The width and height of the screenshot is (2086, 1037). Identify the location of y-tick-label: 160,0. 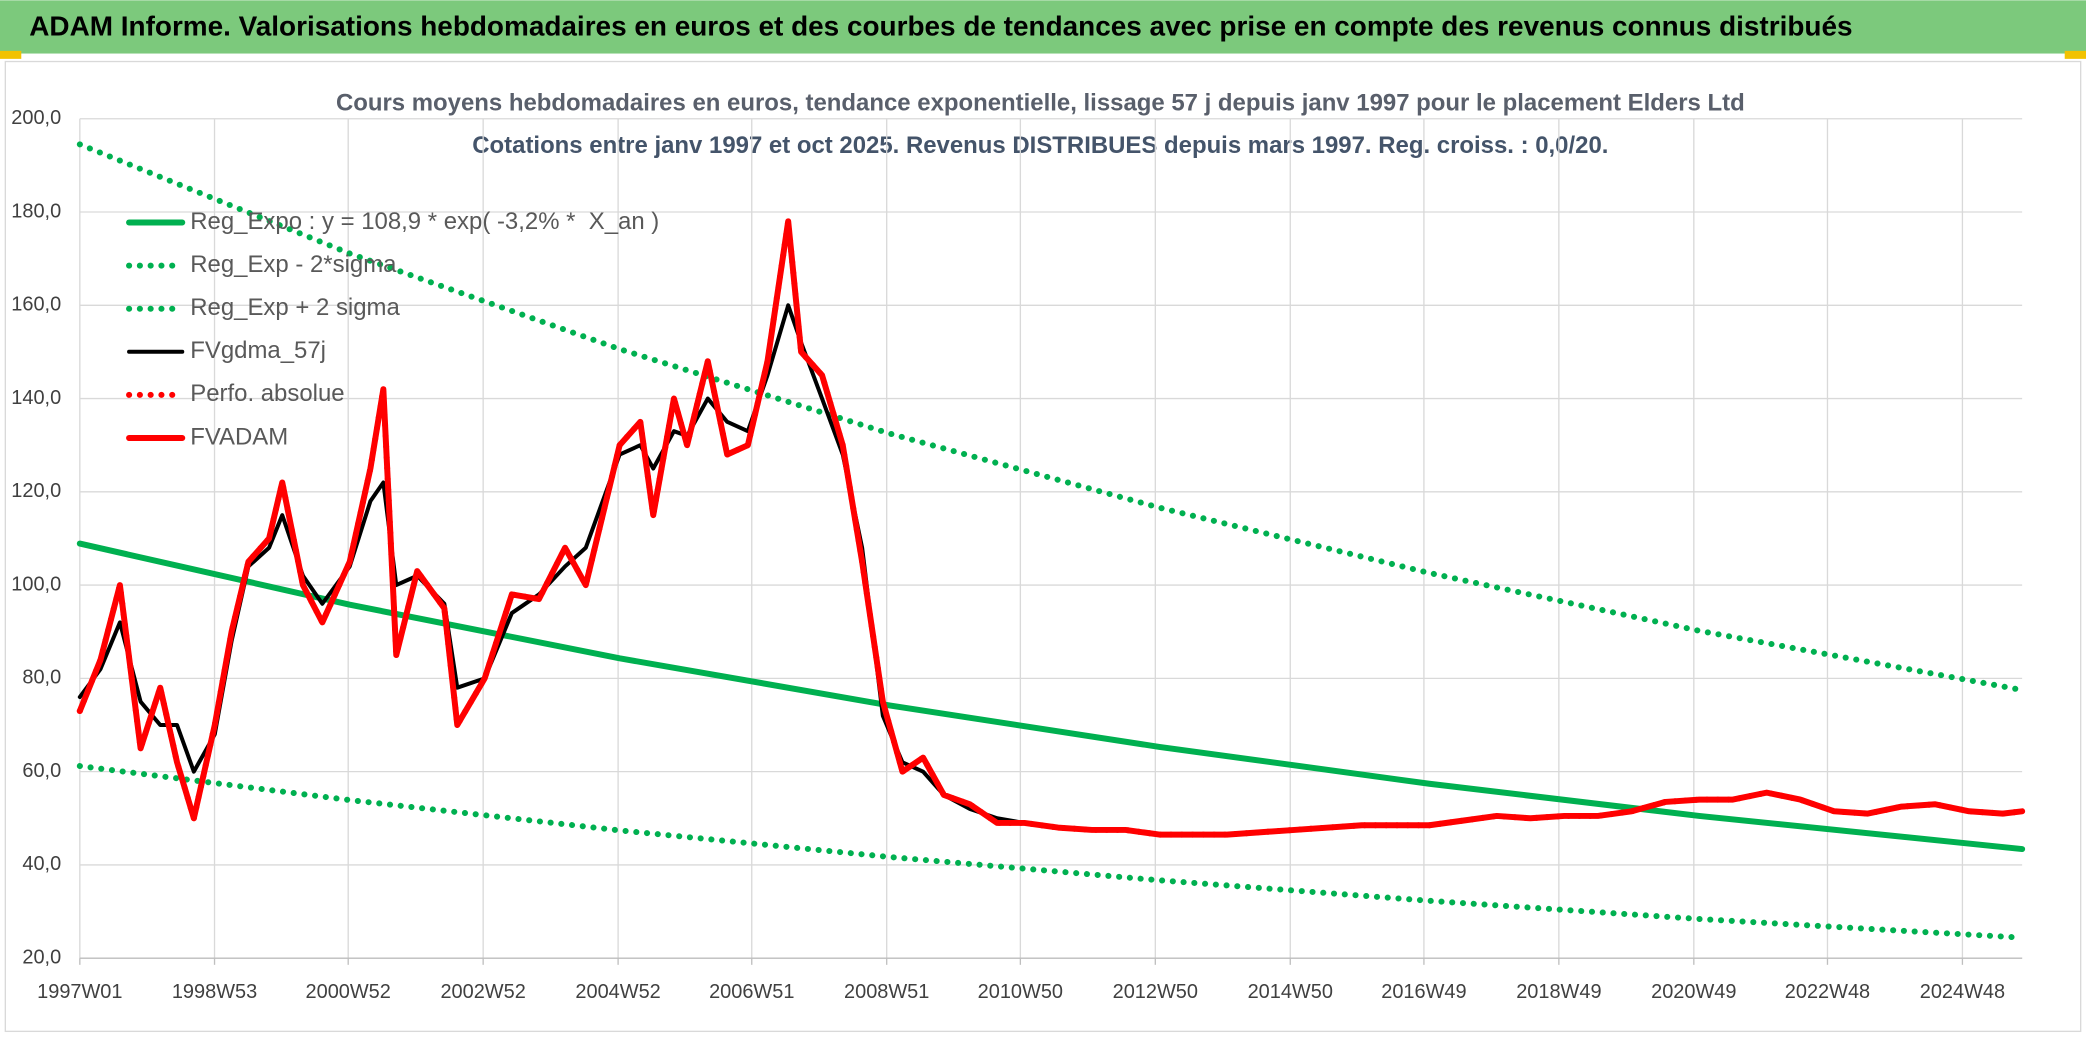
(36, 305).